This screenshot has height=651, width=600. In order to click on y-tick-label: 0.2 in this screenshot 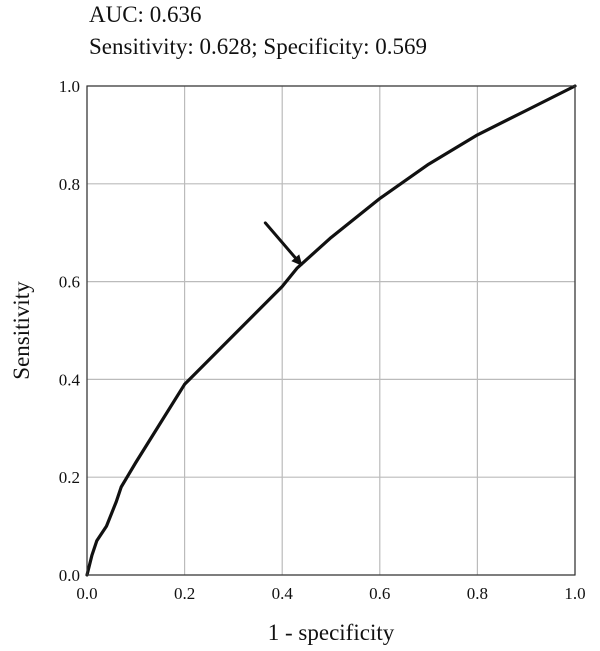, I will do `click(69, 477)`.